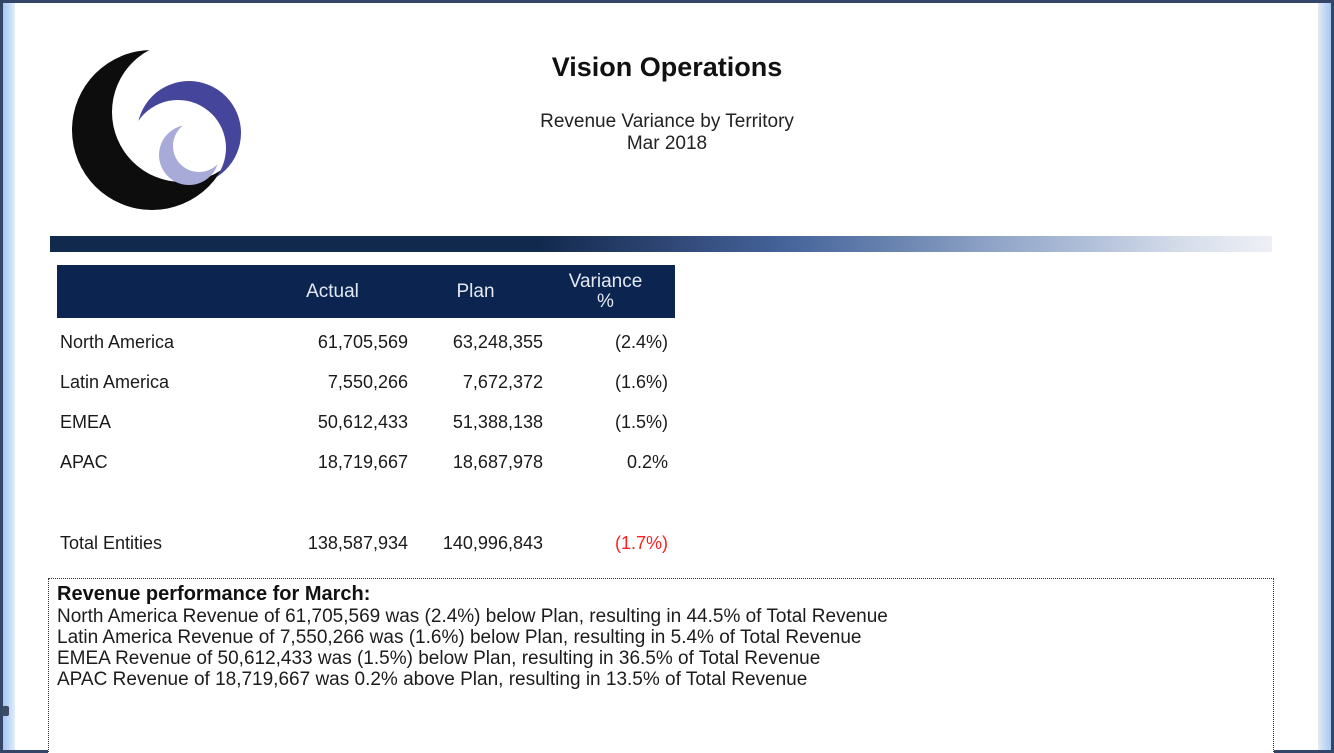  I want to click on actual-value: 18,719,667, so click(362, 461).